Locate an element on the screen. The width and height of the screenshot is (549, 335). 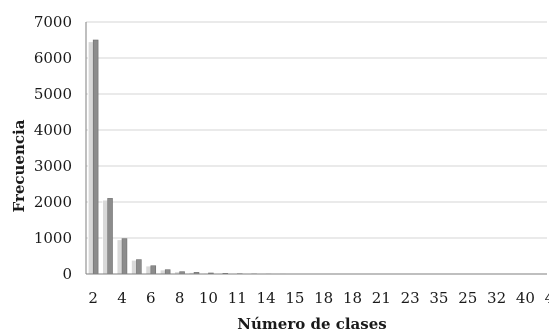
y-tick-label: 5000 is located at coordinates (53, 94).